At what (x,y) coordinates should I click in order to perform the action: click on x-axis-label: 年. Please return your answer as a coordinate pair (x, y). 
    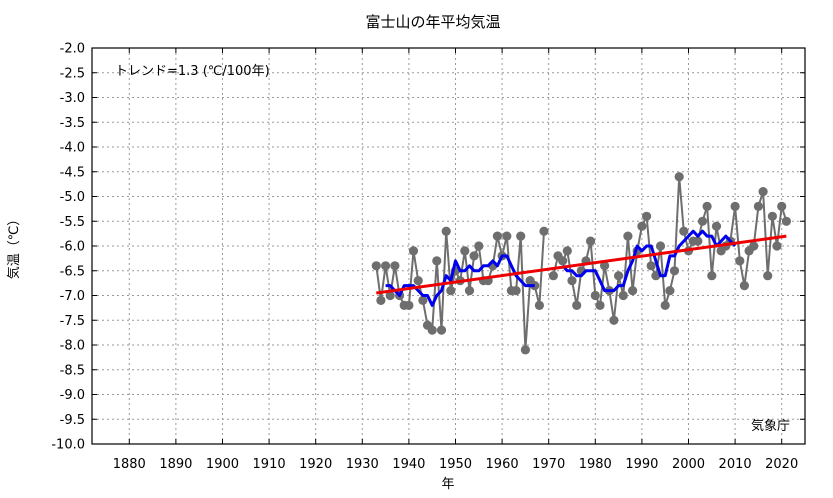
    Looking at the image, I should click on (447, 484).